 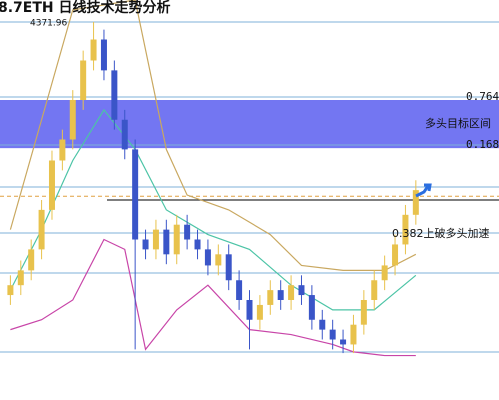 What do you see at coordinates (48, 24) in the screenshot?
I see `peak-label: 4371.96` at bounding box center [48, 24].